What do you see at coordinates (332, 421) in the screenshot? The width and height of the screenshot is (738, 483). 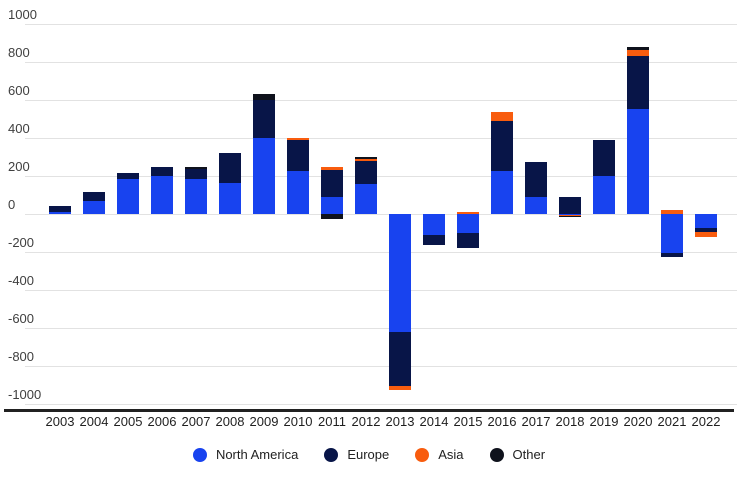 I see `x-axis-label-2011: 2011` at bounding box center [332, 421].